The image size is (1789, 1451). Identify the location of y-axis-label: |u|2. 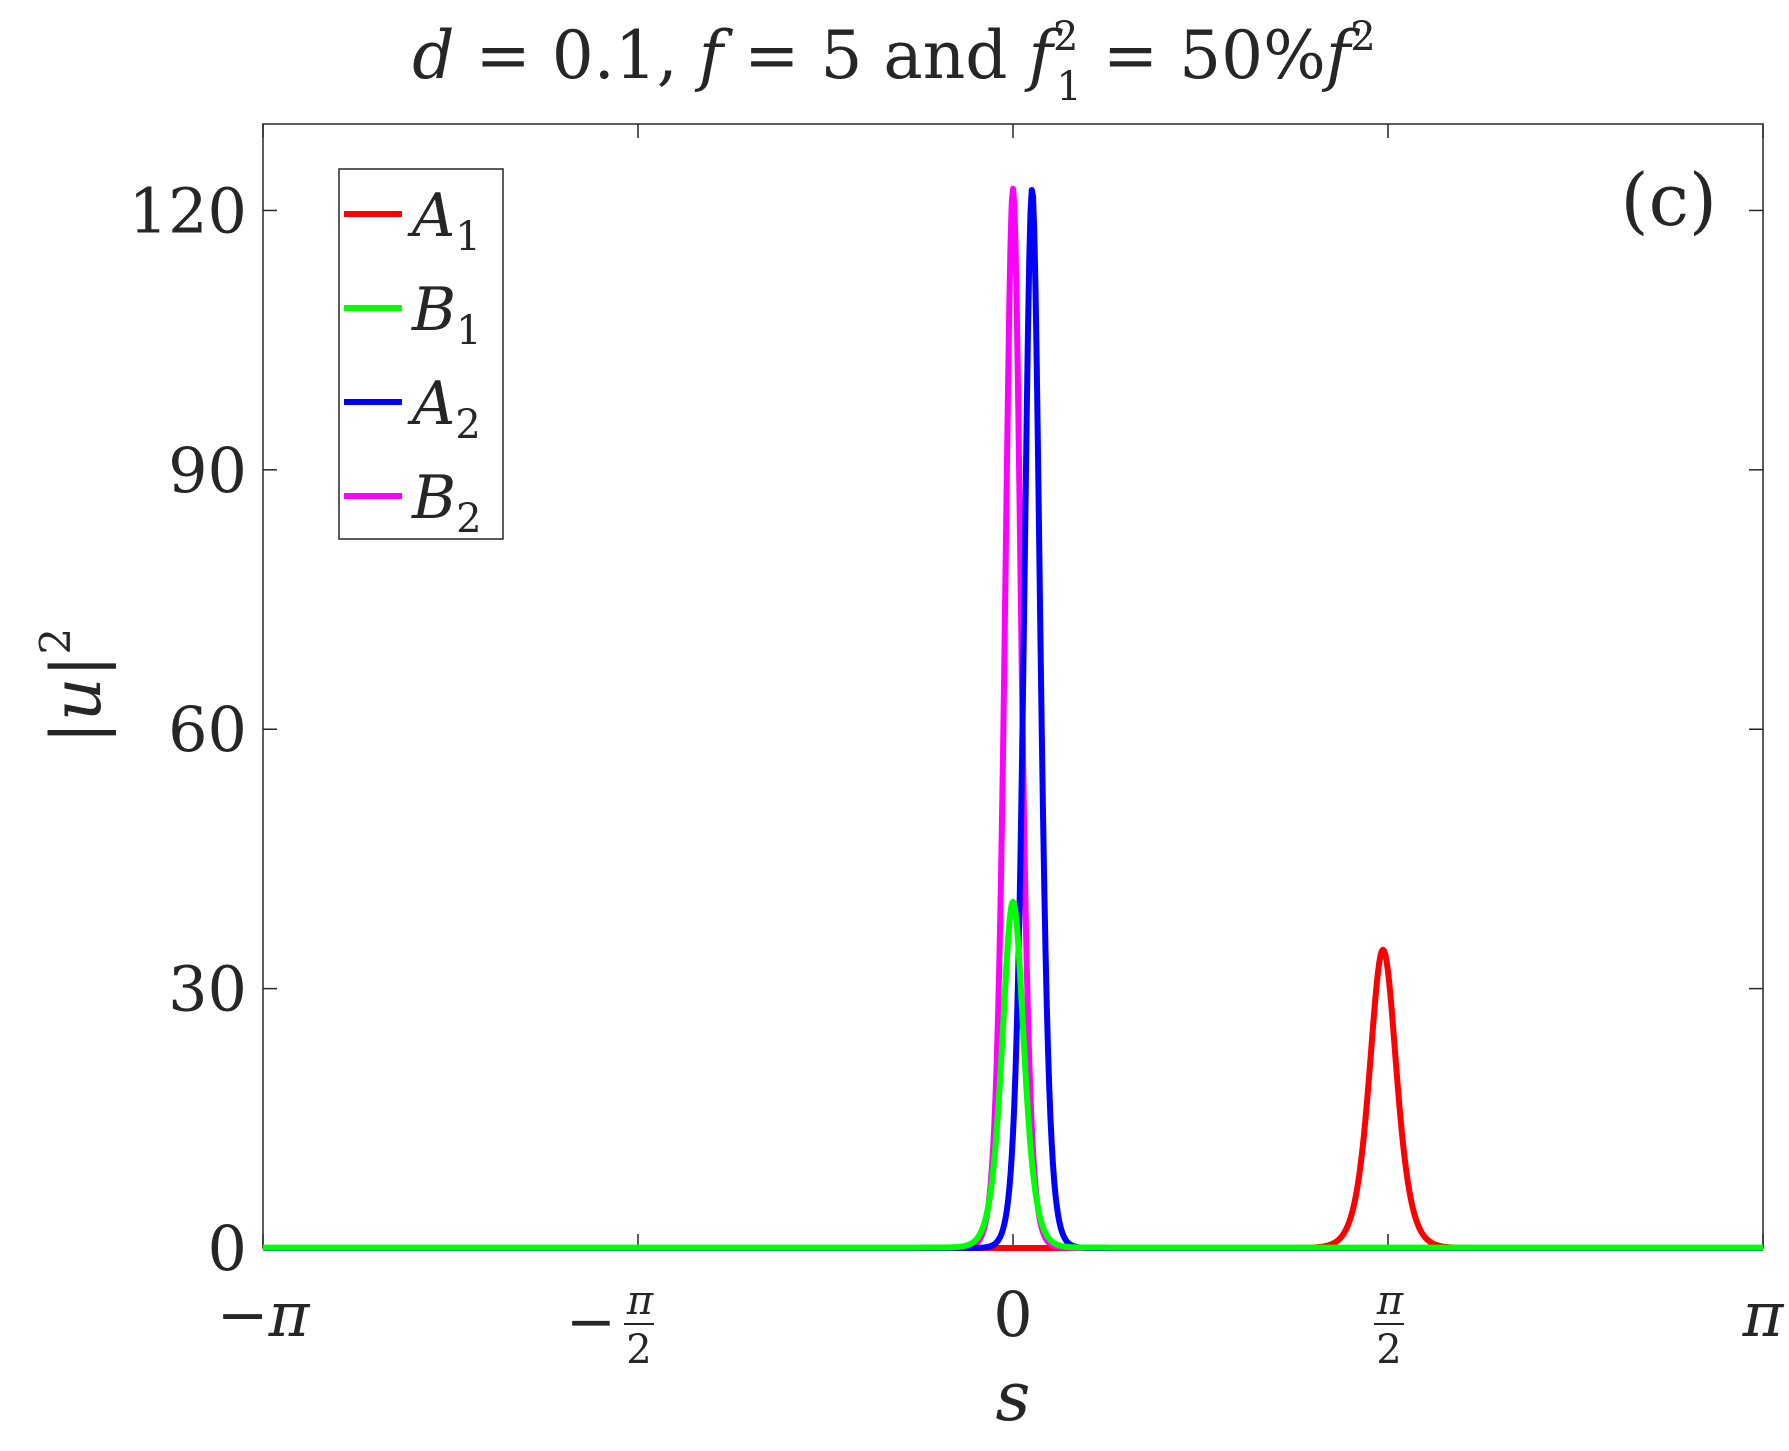
(74, 686).